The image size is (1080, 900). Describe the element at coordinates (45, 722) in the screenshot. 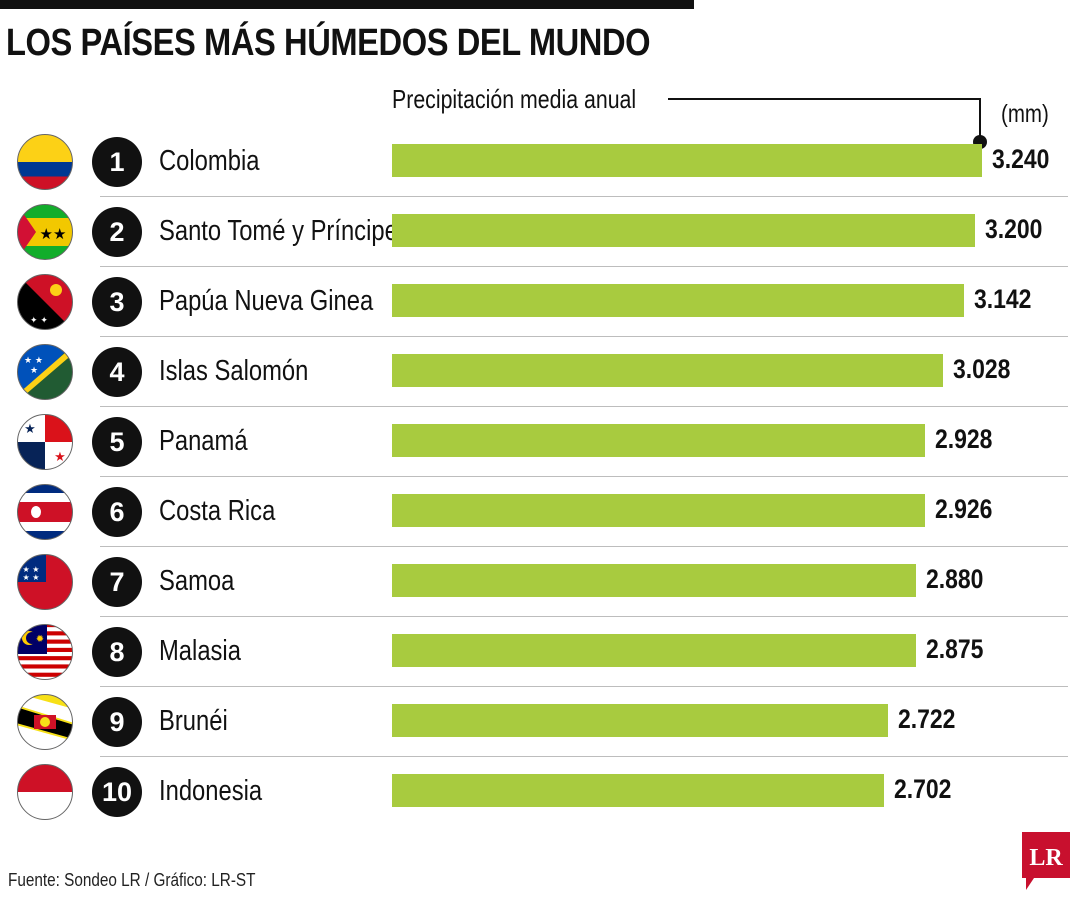

I see `brunei-flag-icon` at that location.